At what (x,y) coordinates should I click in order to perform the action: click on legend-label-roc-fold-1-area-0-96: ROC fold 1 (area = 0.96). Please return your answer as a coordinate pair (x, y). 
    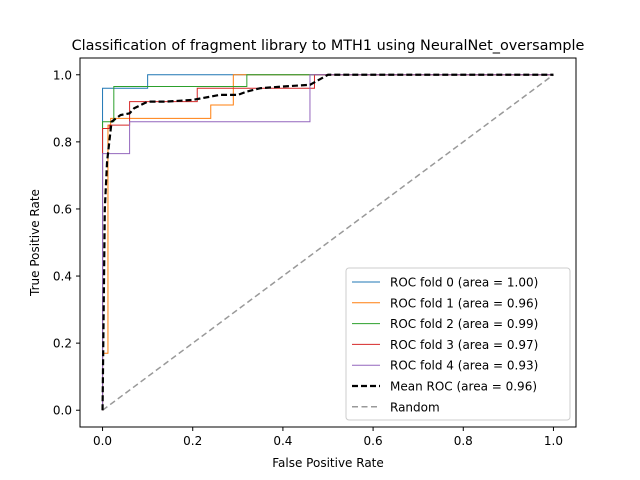
    Looking at the image, I should click on (464, 303).